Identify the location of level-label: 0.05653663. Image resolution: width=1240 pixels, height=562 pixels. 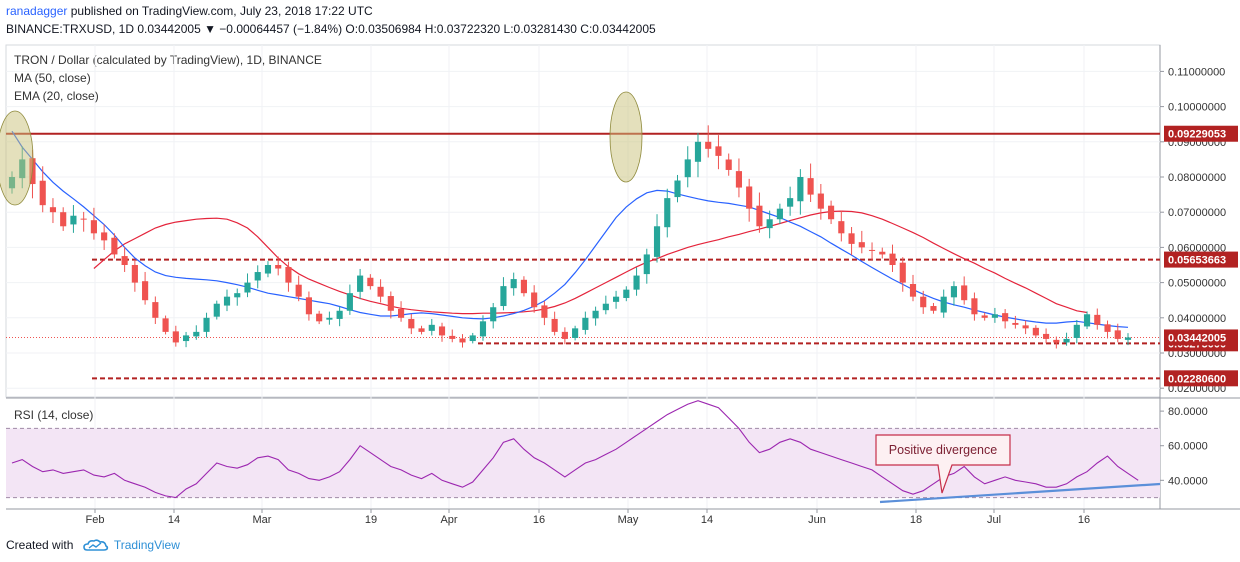
(1197, 261).